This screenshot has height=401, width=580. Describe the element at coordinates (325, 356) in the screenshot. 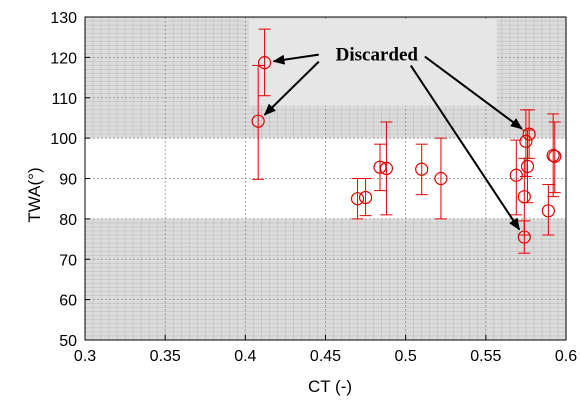

I see `x-tick-label: 0.45` at that location.